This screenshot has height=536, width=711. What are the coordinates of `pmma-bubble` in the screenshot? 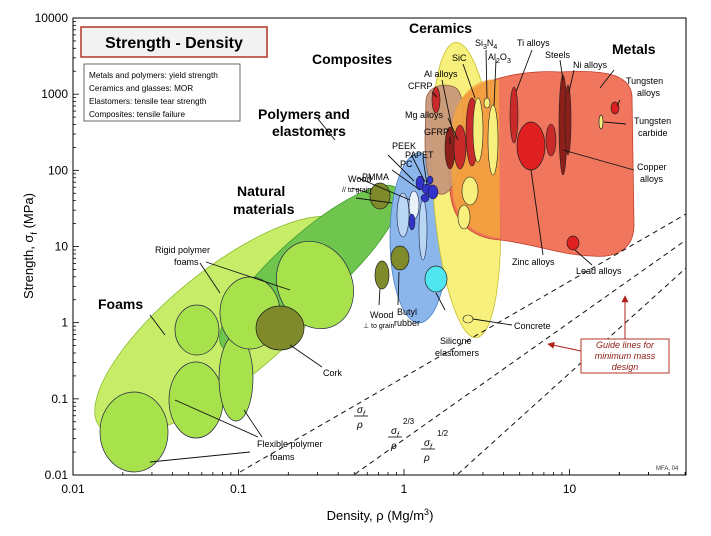 It's located at (425, 198).